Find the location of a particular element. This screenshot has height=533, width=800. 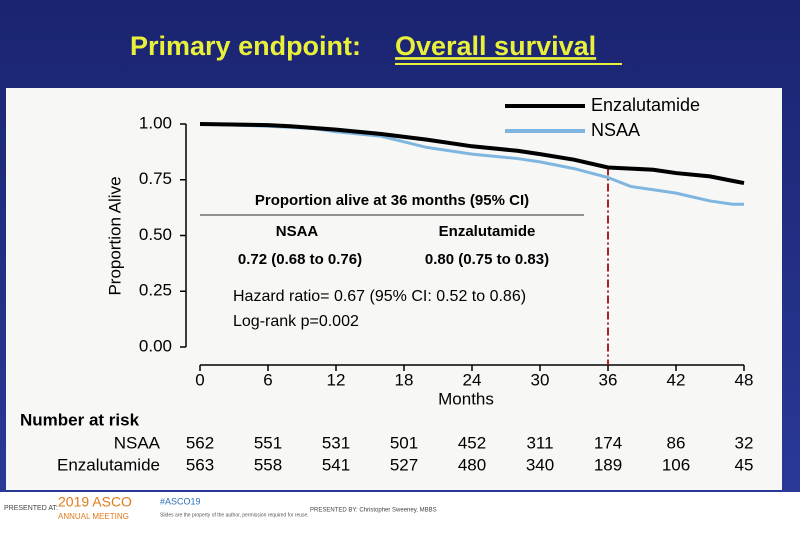

annotation-value: 0.80 (0.75 to 0.83) is located at coordinates (487, 259).